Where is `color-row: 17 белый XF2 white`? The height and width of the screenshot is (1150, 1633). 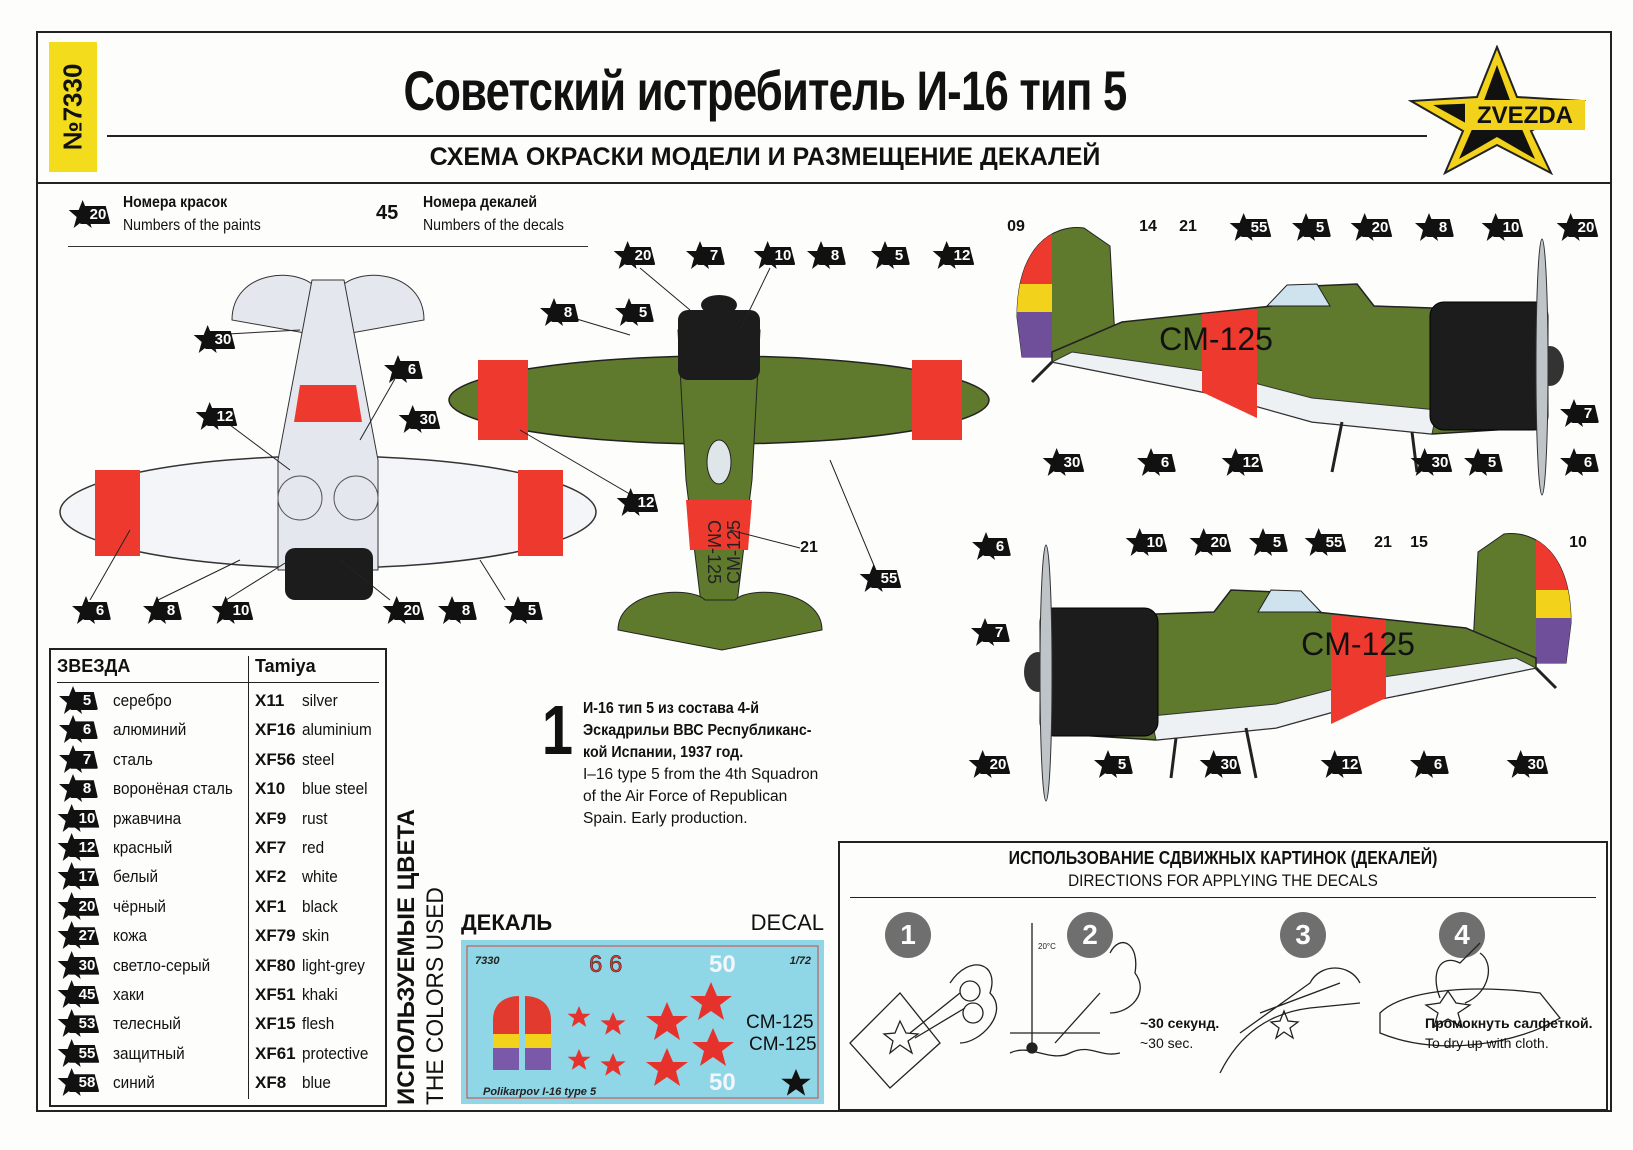 color-row: 17 белый XF2 white is located at coordinates (218, 877).